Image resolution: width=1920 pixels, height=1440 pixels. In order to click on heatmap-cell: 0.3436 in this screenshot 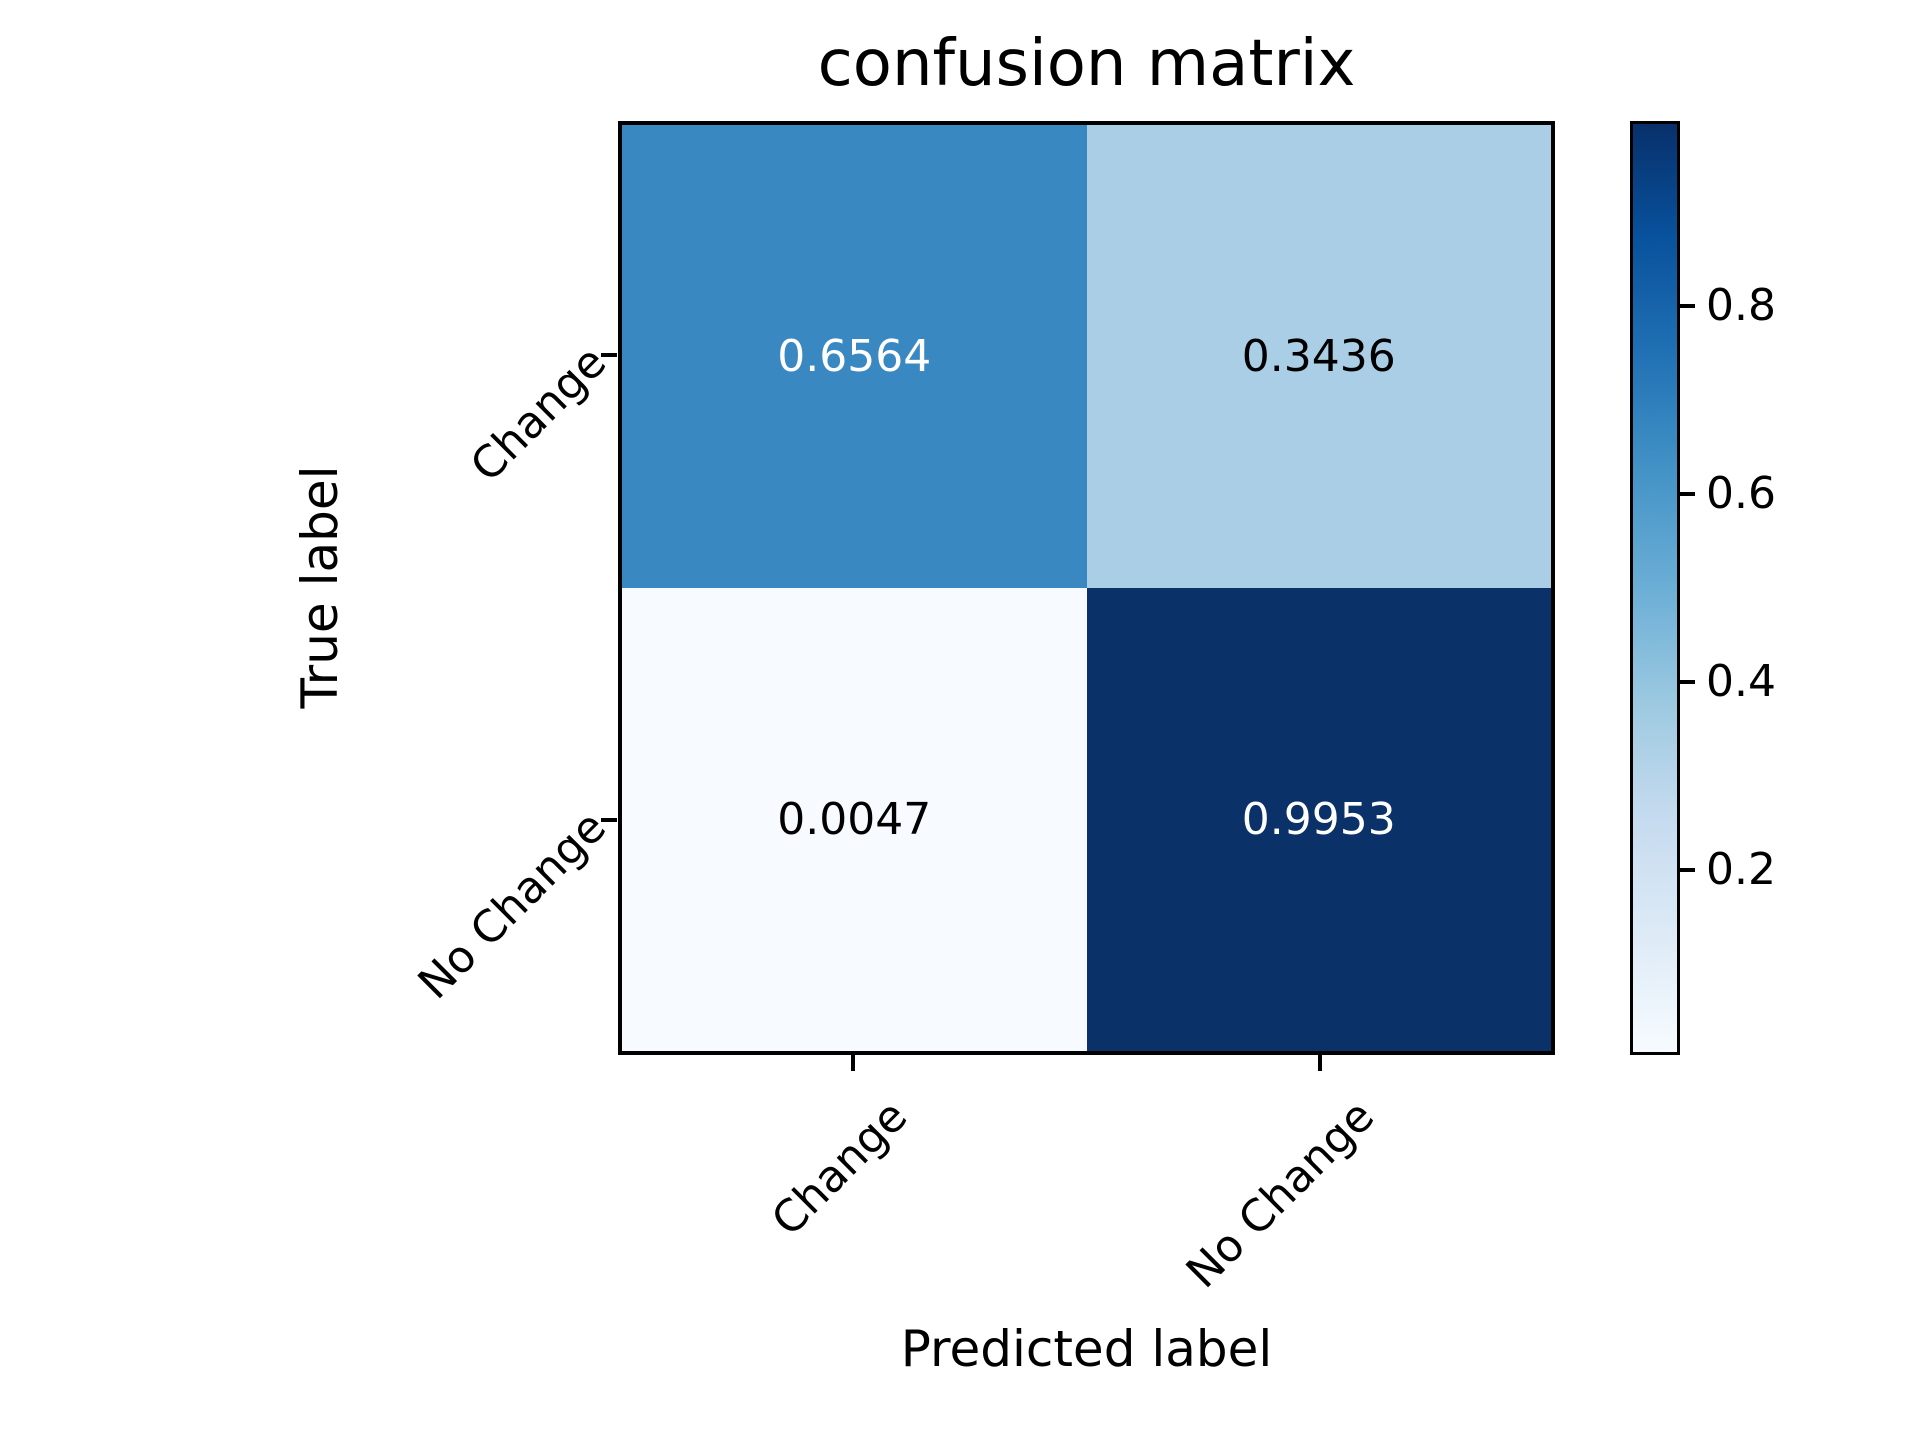, I will do `click(1318, 356)`.